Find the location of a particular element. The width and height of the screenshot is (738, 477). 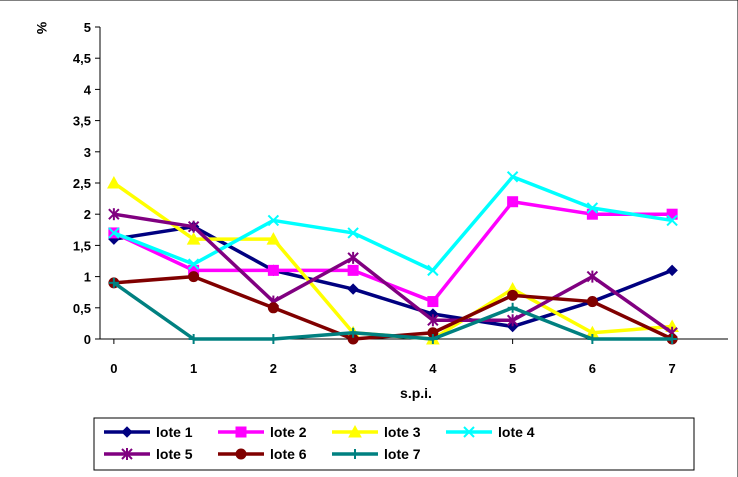

legend-label: lote 3 is located at coordinates (402, 432).